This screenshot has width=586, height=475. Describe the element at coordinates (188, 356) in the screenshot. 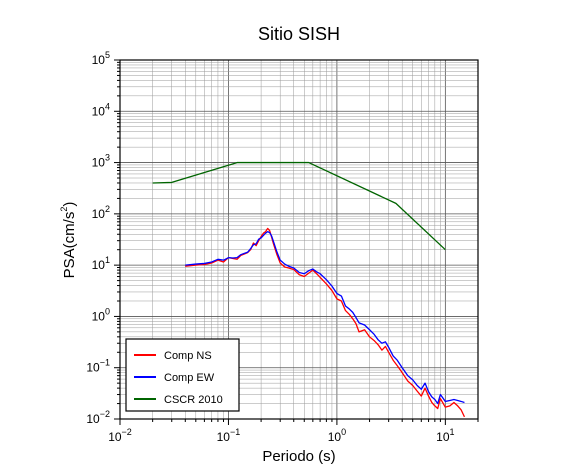

I see `legend-label: Comp NS` at that location.